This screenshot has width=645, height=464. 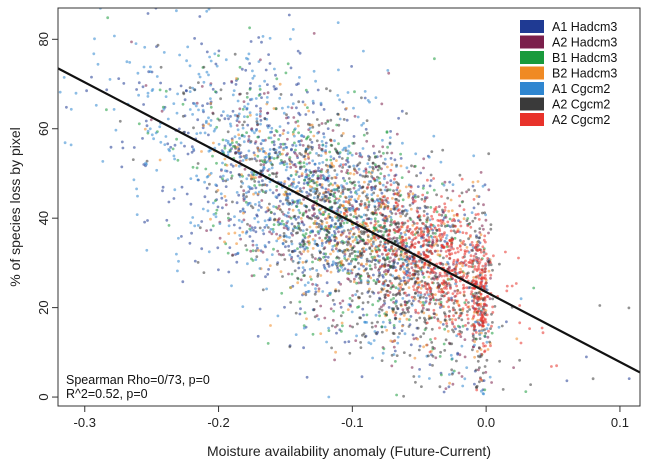 I want to click on x-tick-label: -0.2, so click(x=218, y=422).